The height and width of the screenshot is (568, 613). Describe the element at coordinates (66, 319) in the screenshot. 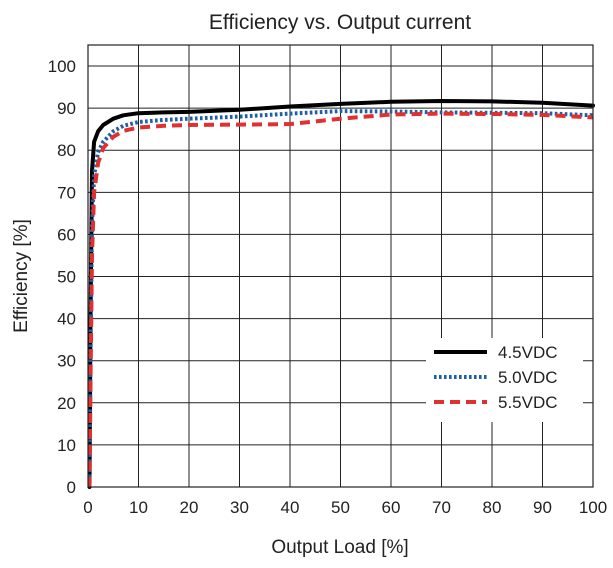

I see `y-tick-label: 40` at that location.